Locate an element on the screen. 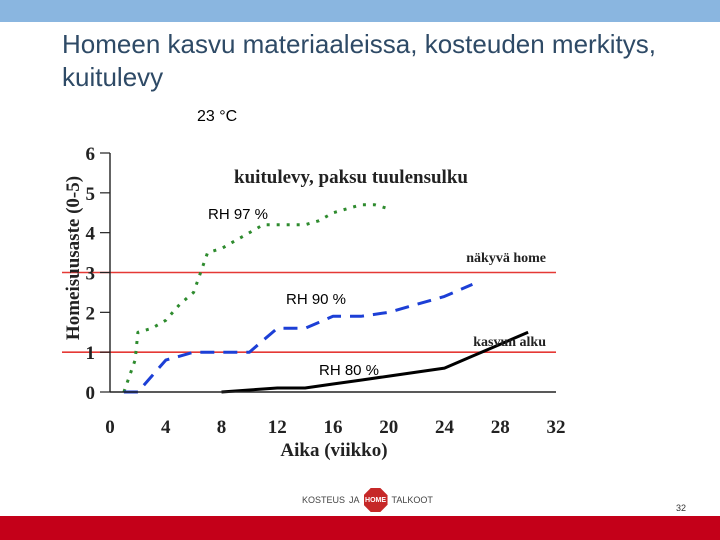  y-tick-label: 3 is located at coordinates (91, 274).